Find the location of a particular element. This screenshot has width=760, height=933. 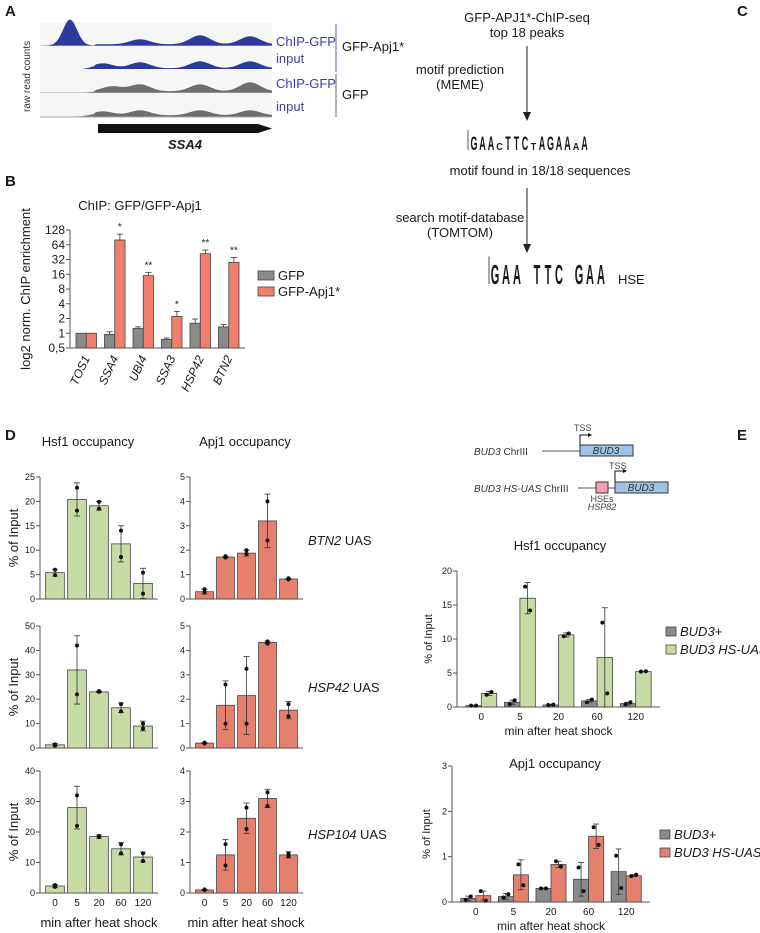

construct-suffix: ChrIII is located at coordinates (514, 452).